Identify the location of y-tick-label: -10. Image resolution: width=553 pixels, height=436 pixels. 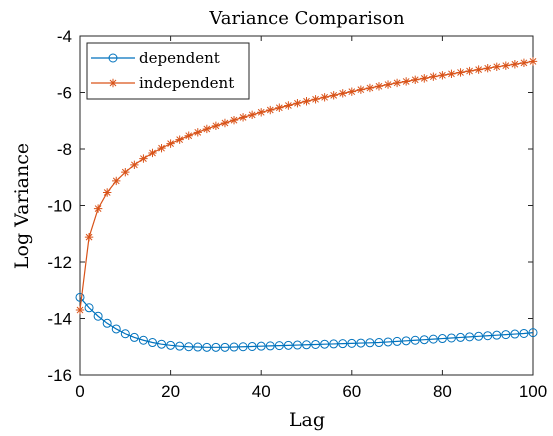
(59, 206).